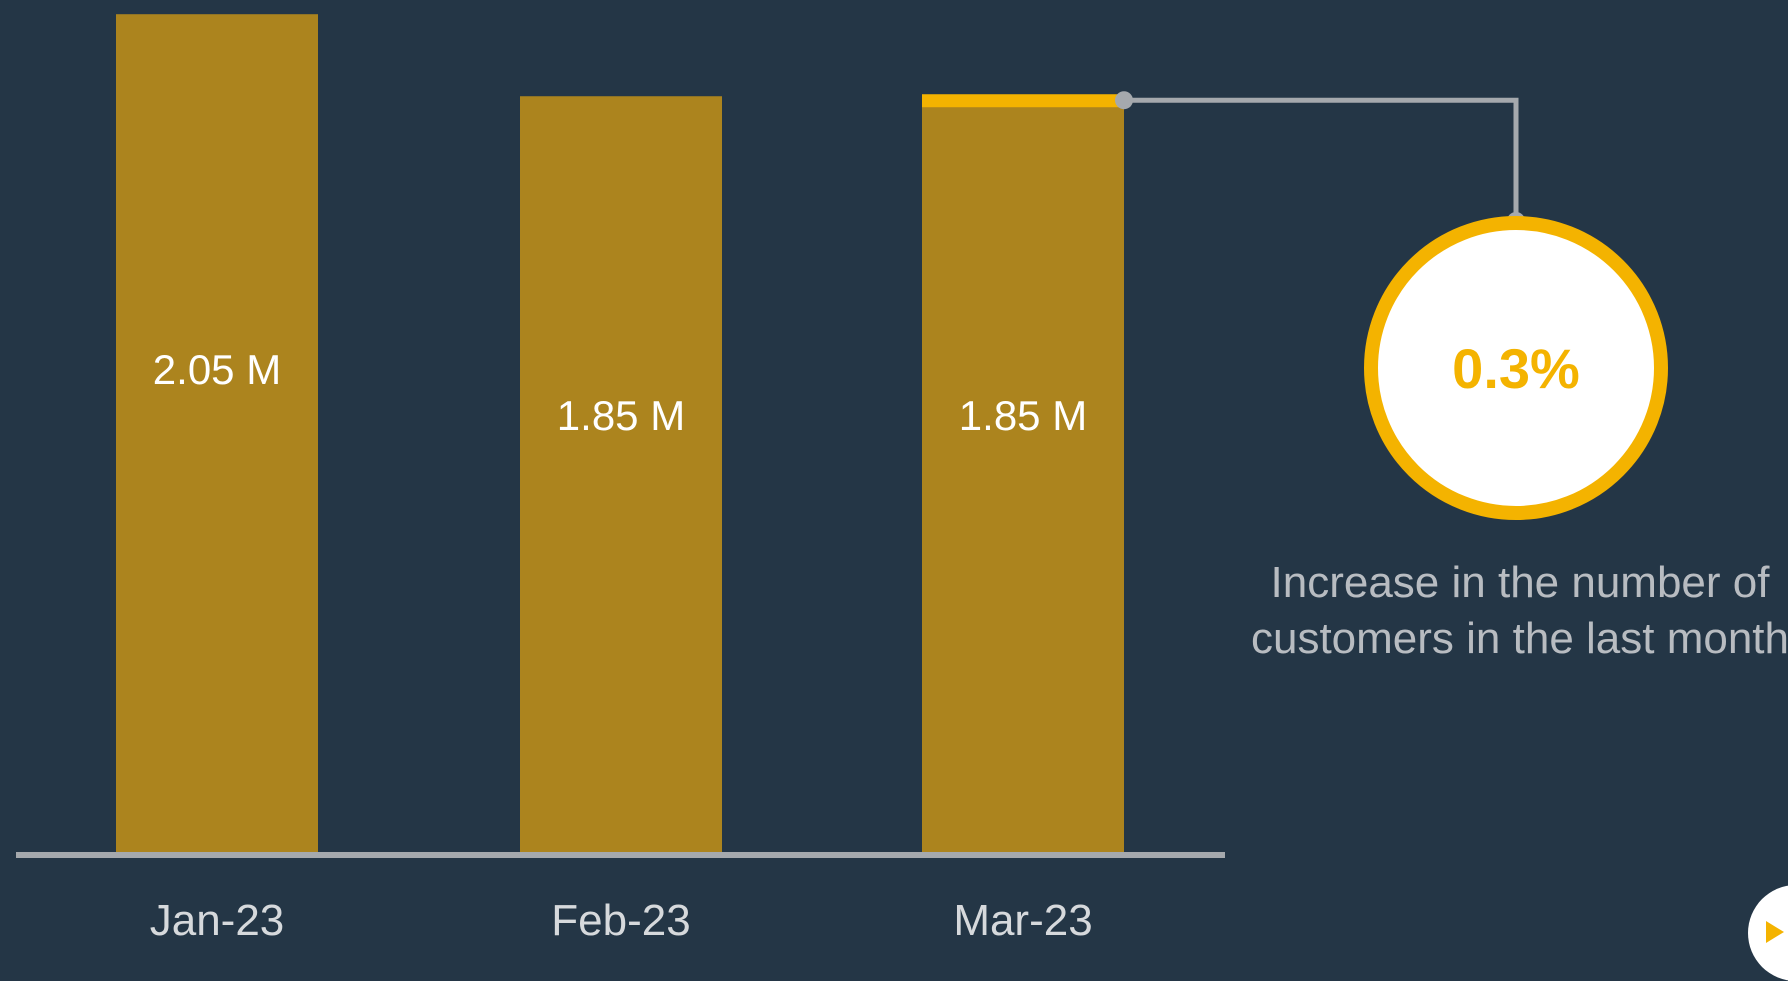  What do you see at coordinates (1321, 159) in the screenshot?
I see `callout-connector` at bounding box center [1321, 159].